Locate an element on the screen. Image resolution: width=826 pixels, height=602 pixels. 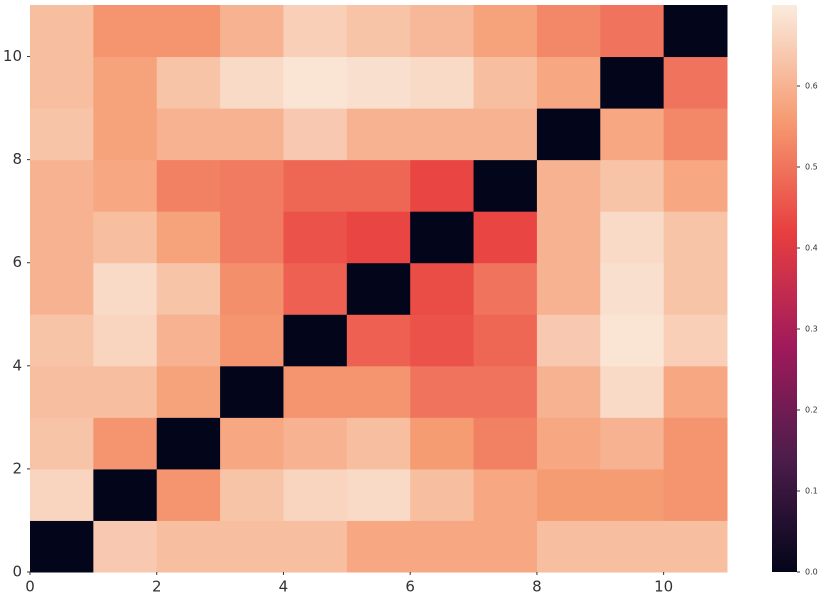
colorbar-tick-label: 0.1 is located at coordinates (811, 491).